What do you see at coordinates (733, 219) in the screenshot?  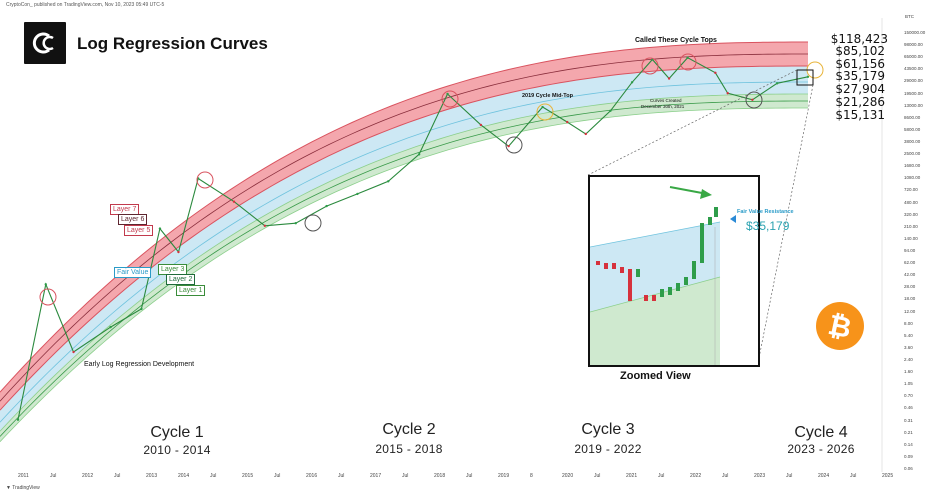 I see `fvr-pointer-icon` at bounding box center [733, 219].